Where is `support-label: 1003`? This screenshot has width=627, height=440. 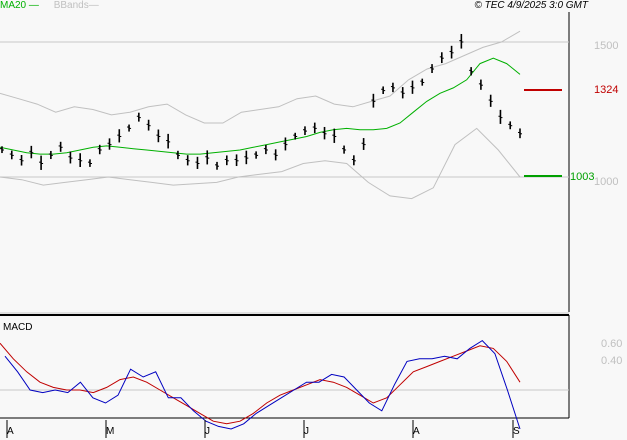 support-label: 1003 is located at coordinates (582, 177).